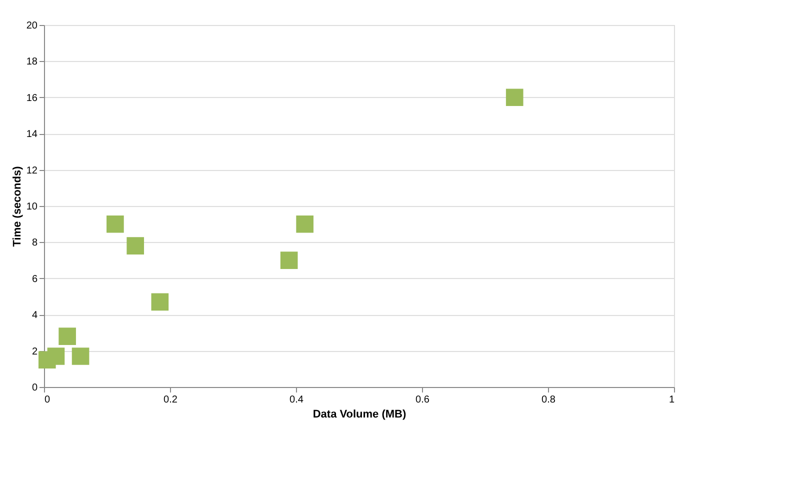 This screenshot has width=803, height=501. What do you see at coordinates (297, 400) in the screenshot?
I see `x-tick-label: 0.4` at bounding box center [297, 400].